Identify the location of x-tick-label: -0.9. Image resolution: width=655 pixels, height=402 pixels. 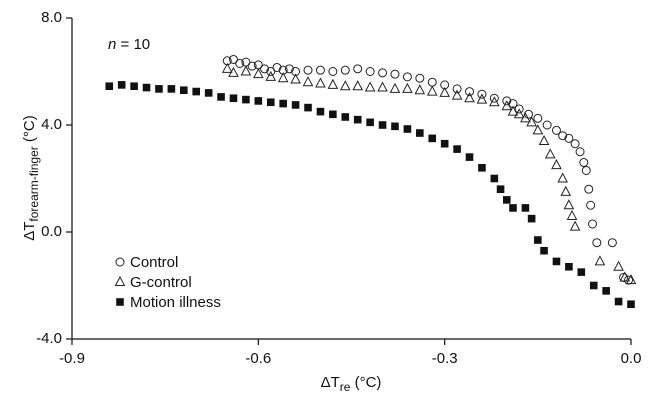
(72, 358).